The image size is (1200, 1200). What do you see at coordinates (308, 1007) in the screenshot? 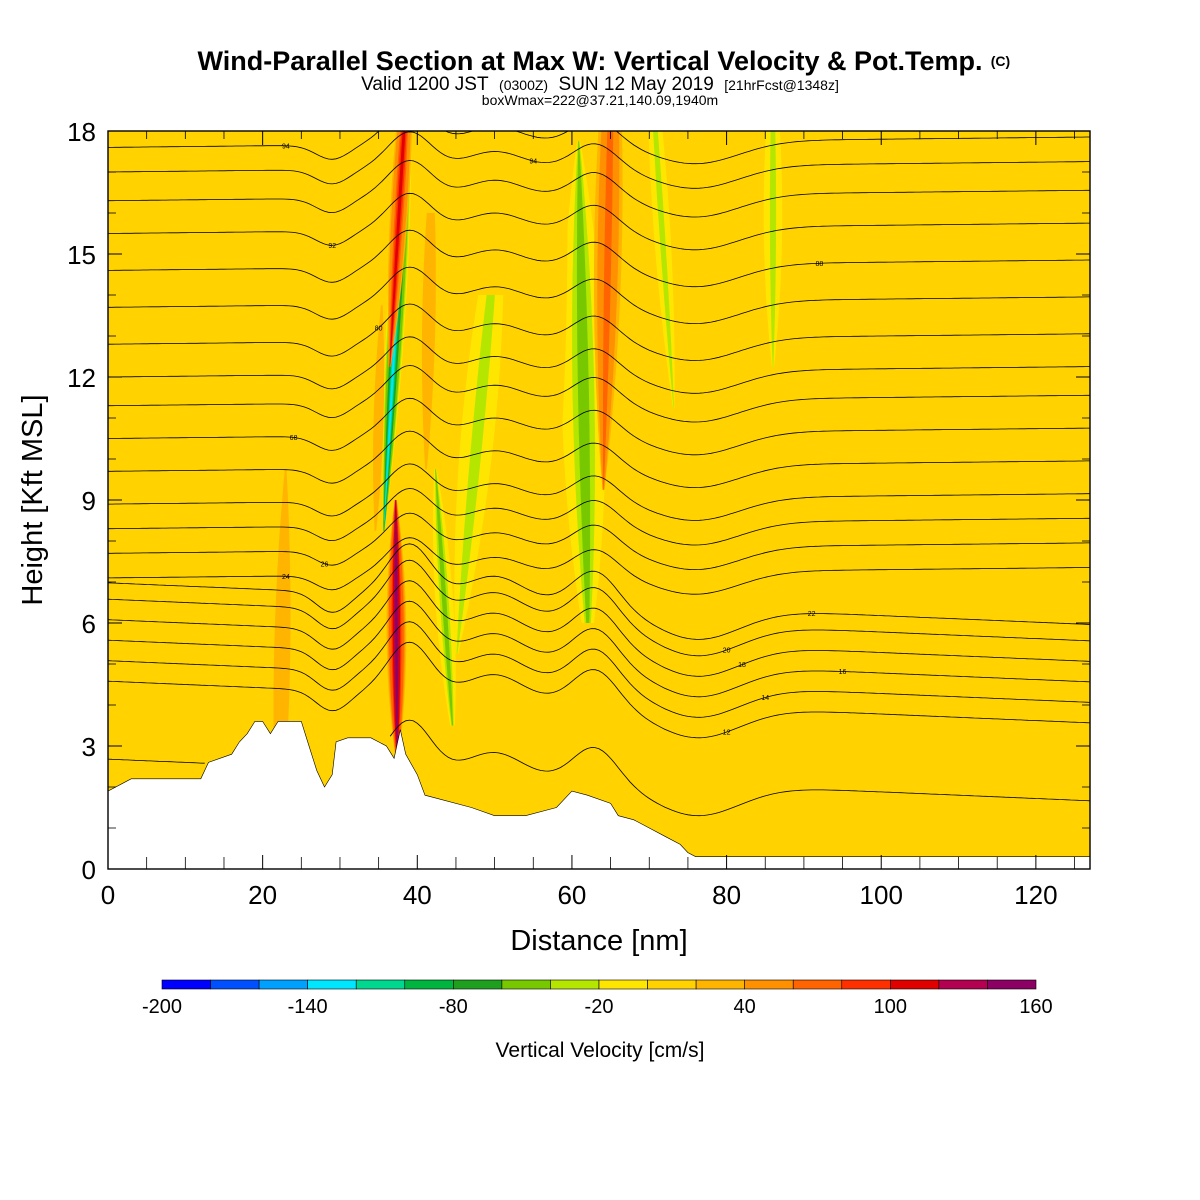
I see `colorbar-tick-label: -140` at bounding box center [308, 1007].